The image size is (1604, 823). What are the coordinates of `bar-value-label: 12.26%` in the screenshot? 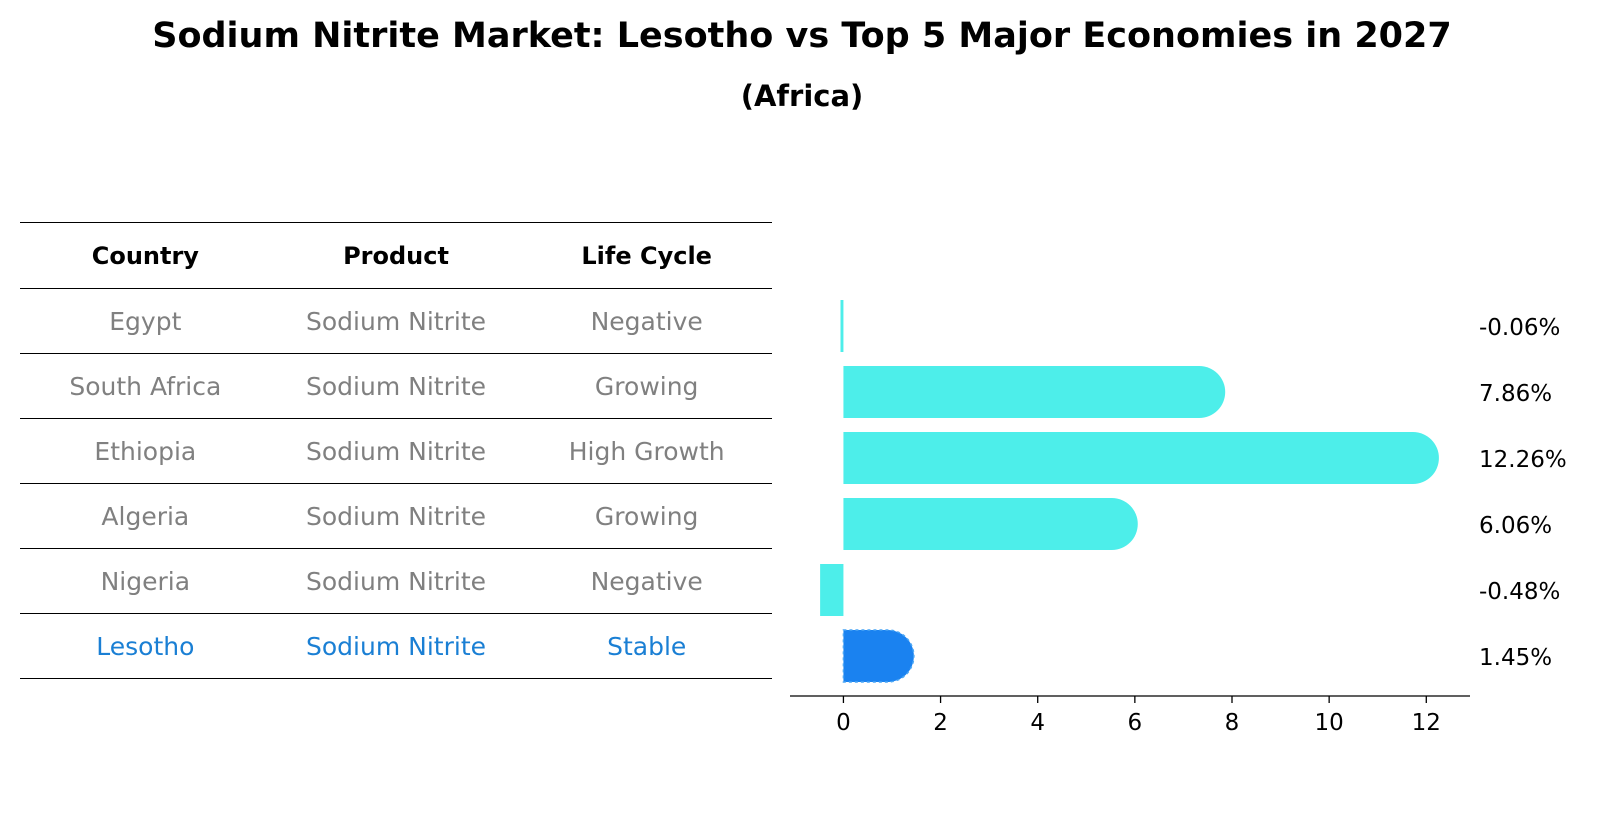 It's located at (1523, 460).